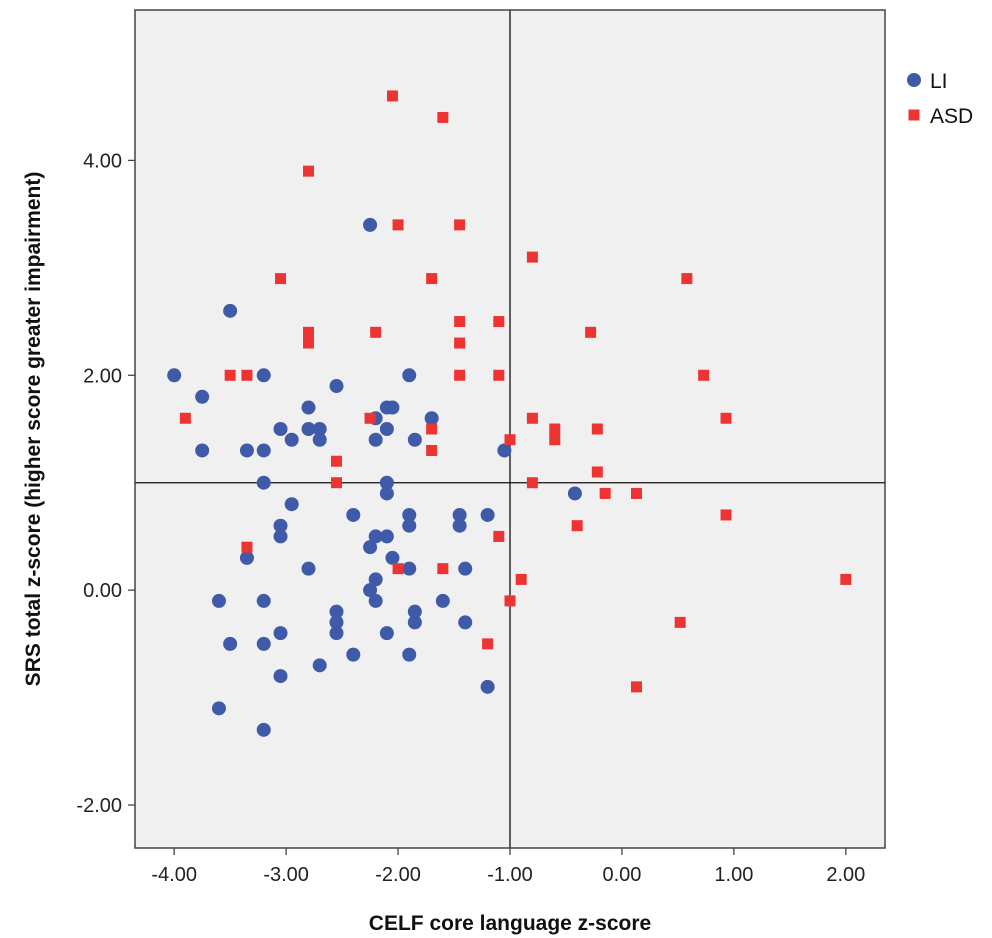 This screenshot has width=992, height=938. I want to click on legend-asd-marker, so click(914, 115).